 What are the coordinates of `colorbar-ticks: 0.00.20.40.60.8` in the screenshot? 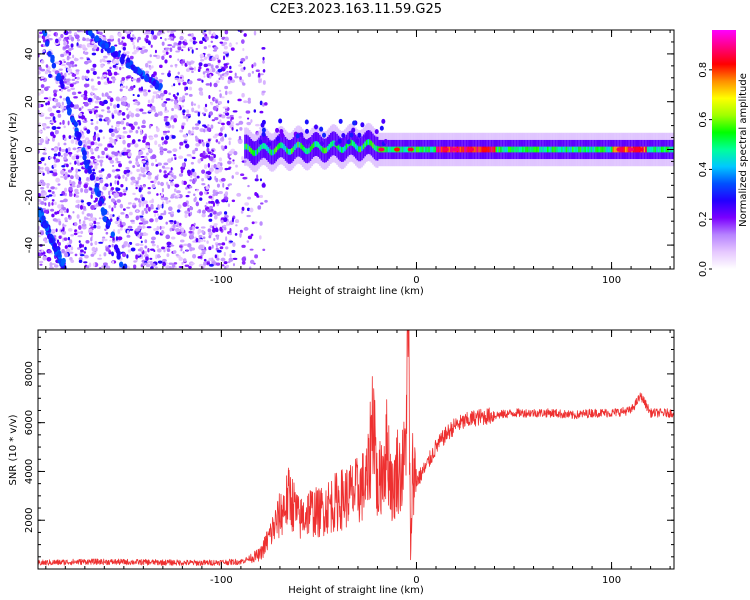 It's located at (705, 169).